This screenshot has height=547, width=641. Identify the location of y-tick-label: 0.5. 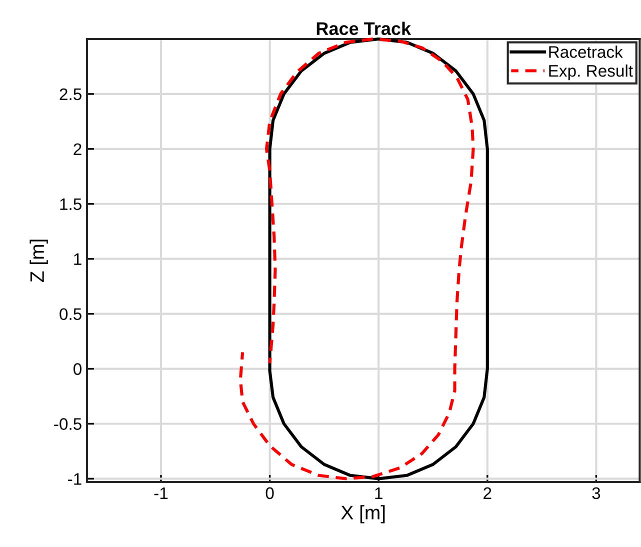
(71, 314).